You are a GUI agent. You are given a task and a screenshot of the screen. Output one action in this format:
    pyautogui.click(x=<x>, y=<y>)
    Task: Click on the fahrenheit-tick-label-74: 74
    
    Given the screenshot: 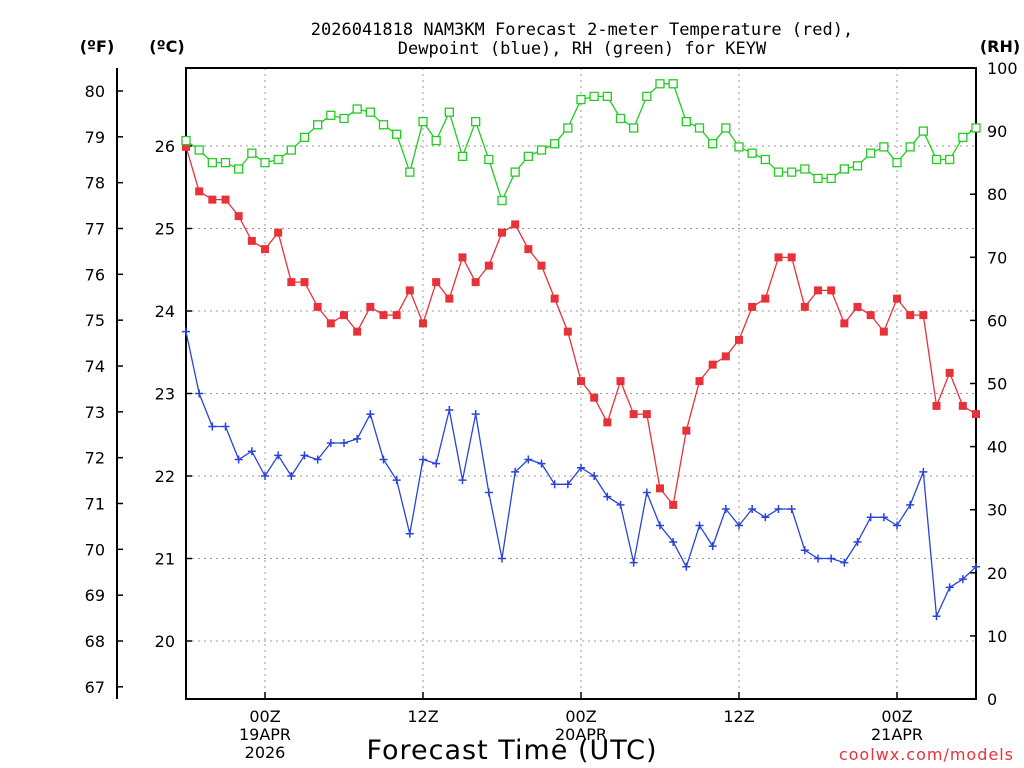 What is the action you would take?
    pyautogui.click(x=95, y=366)
    